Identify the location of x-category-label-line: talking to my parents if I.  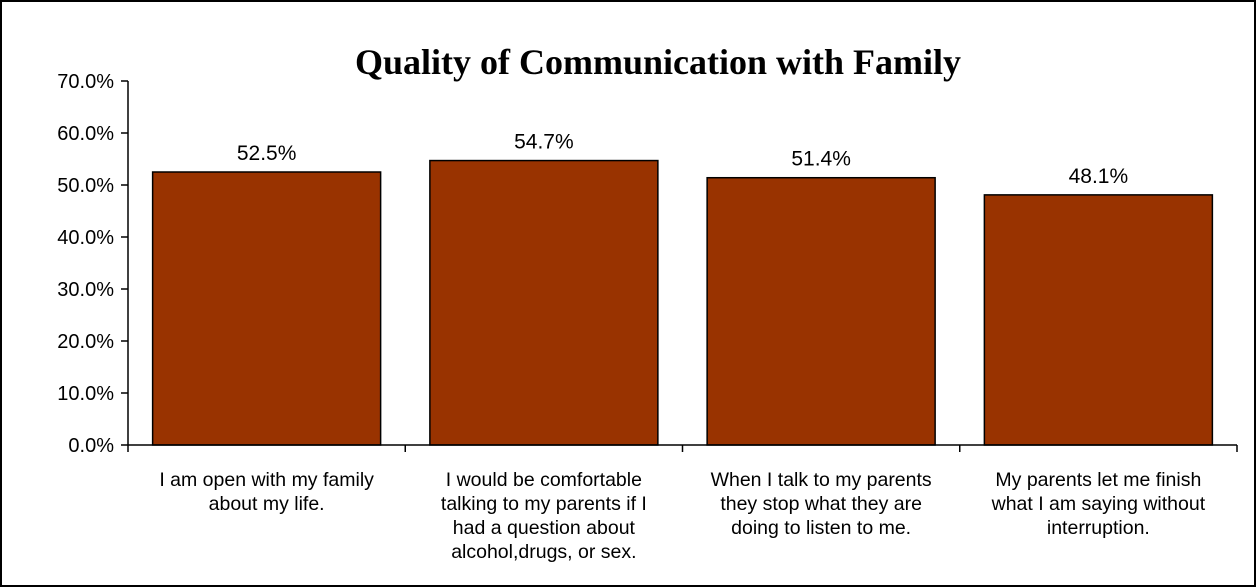
(544, 504).